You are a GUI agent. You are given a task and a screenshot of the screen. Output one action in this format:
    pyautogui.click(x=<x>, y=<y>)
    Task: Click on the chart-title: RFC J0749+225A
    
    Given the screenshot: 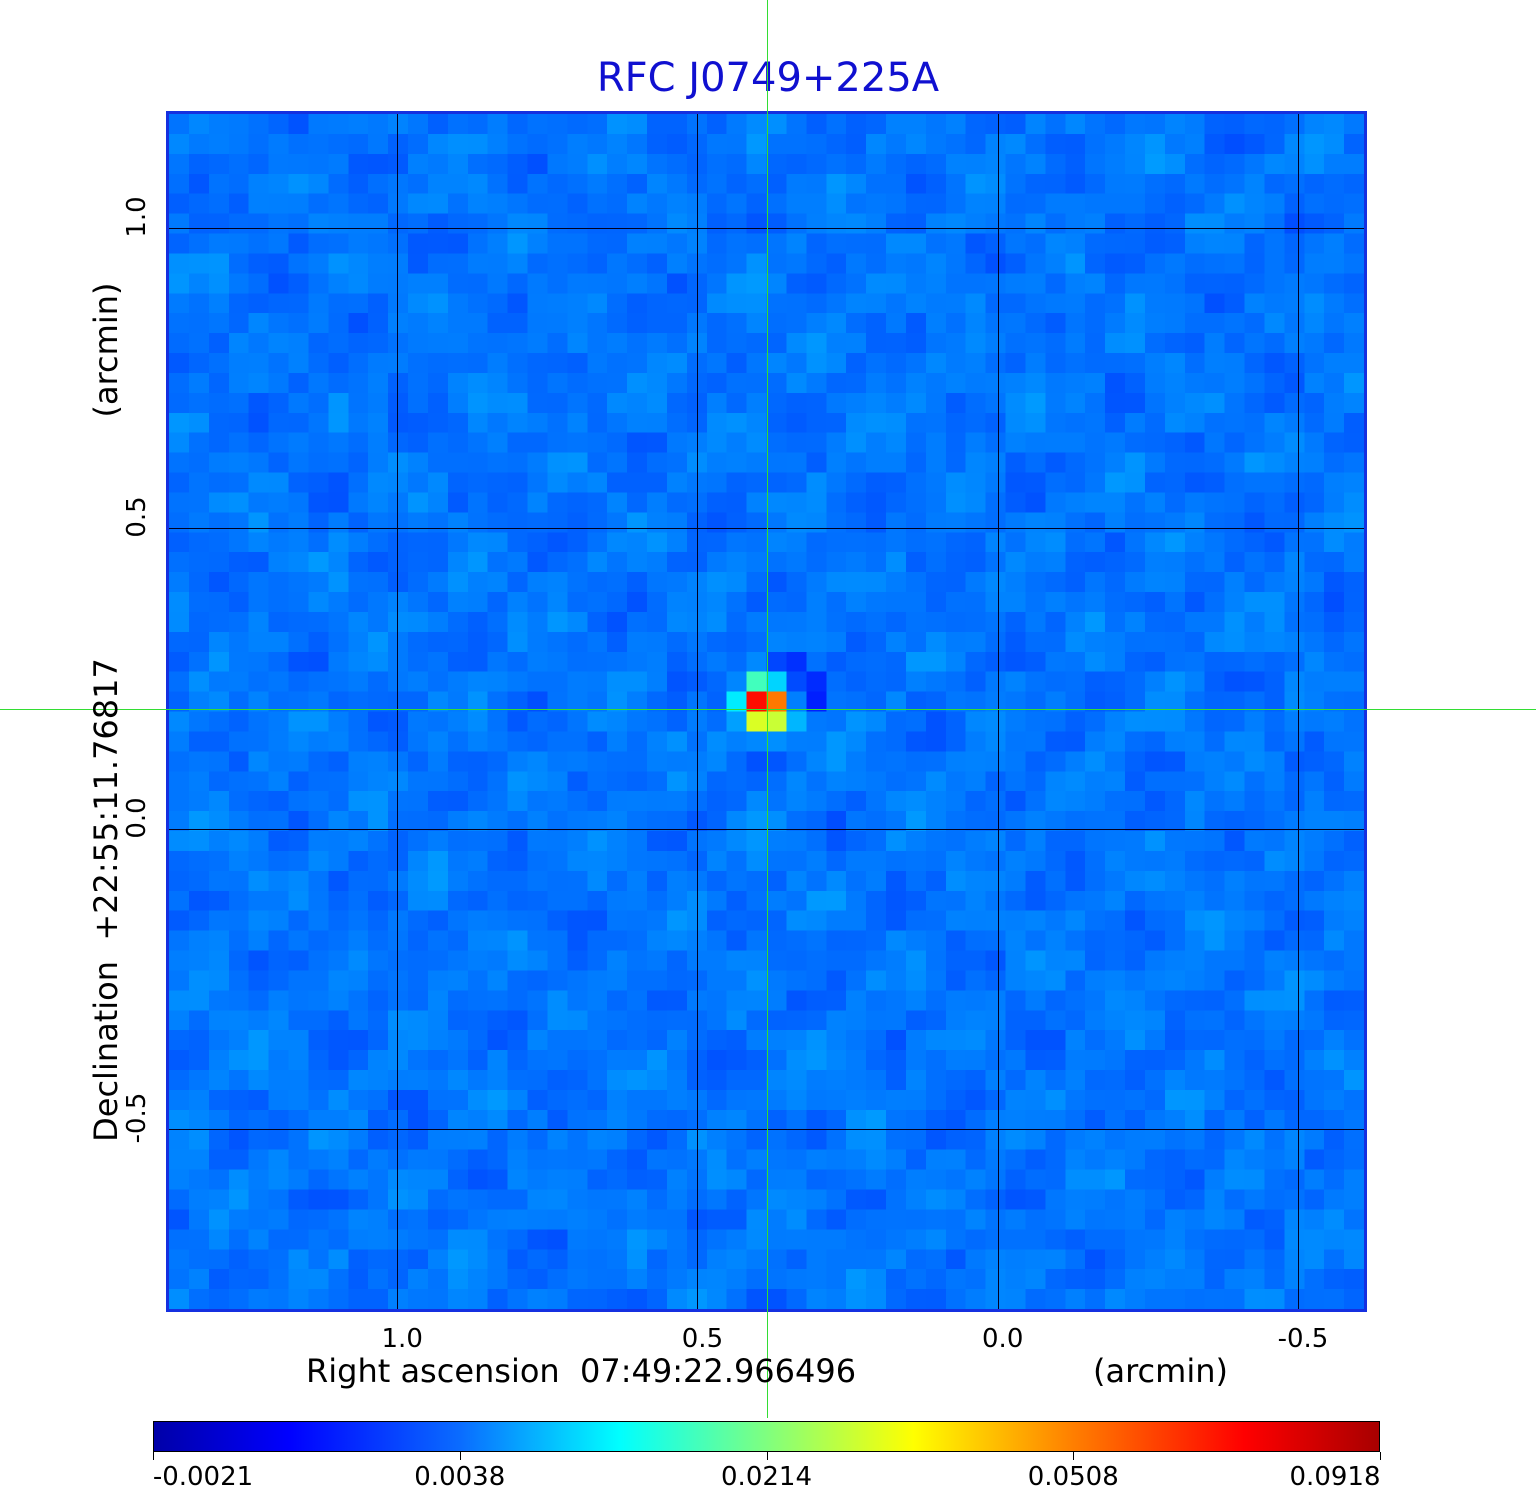 What is the action you would take?
    pyautogui.click(x=768, y=78)
    